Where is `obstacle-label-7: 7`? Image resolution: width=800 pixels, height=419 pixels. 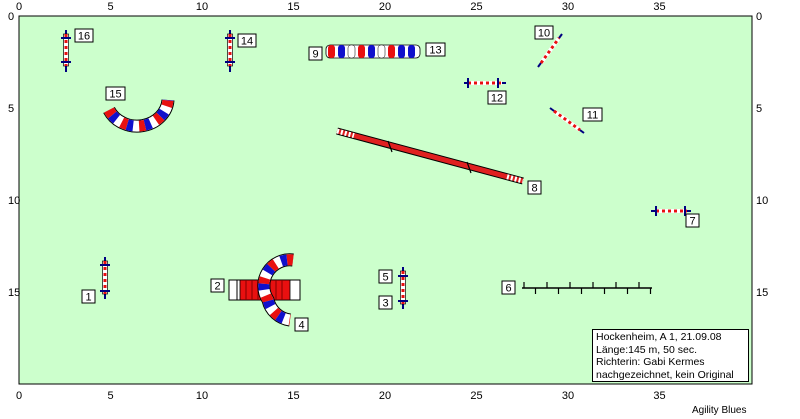
obstacle-label-7: 7 is located at coordinates (692, 220).